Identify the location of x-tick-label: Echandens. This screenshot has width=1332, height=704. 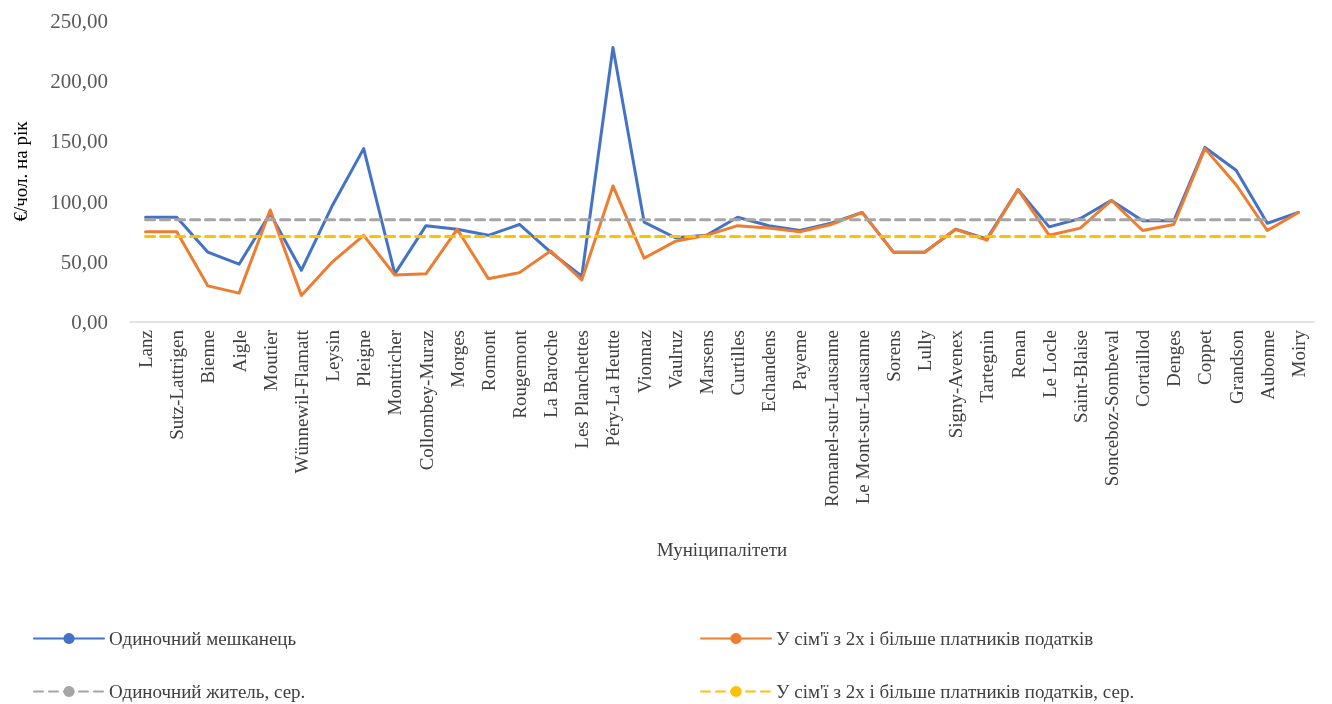
(769, 371).